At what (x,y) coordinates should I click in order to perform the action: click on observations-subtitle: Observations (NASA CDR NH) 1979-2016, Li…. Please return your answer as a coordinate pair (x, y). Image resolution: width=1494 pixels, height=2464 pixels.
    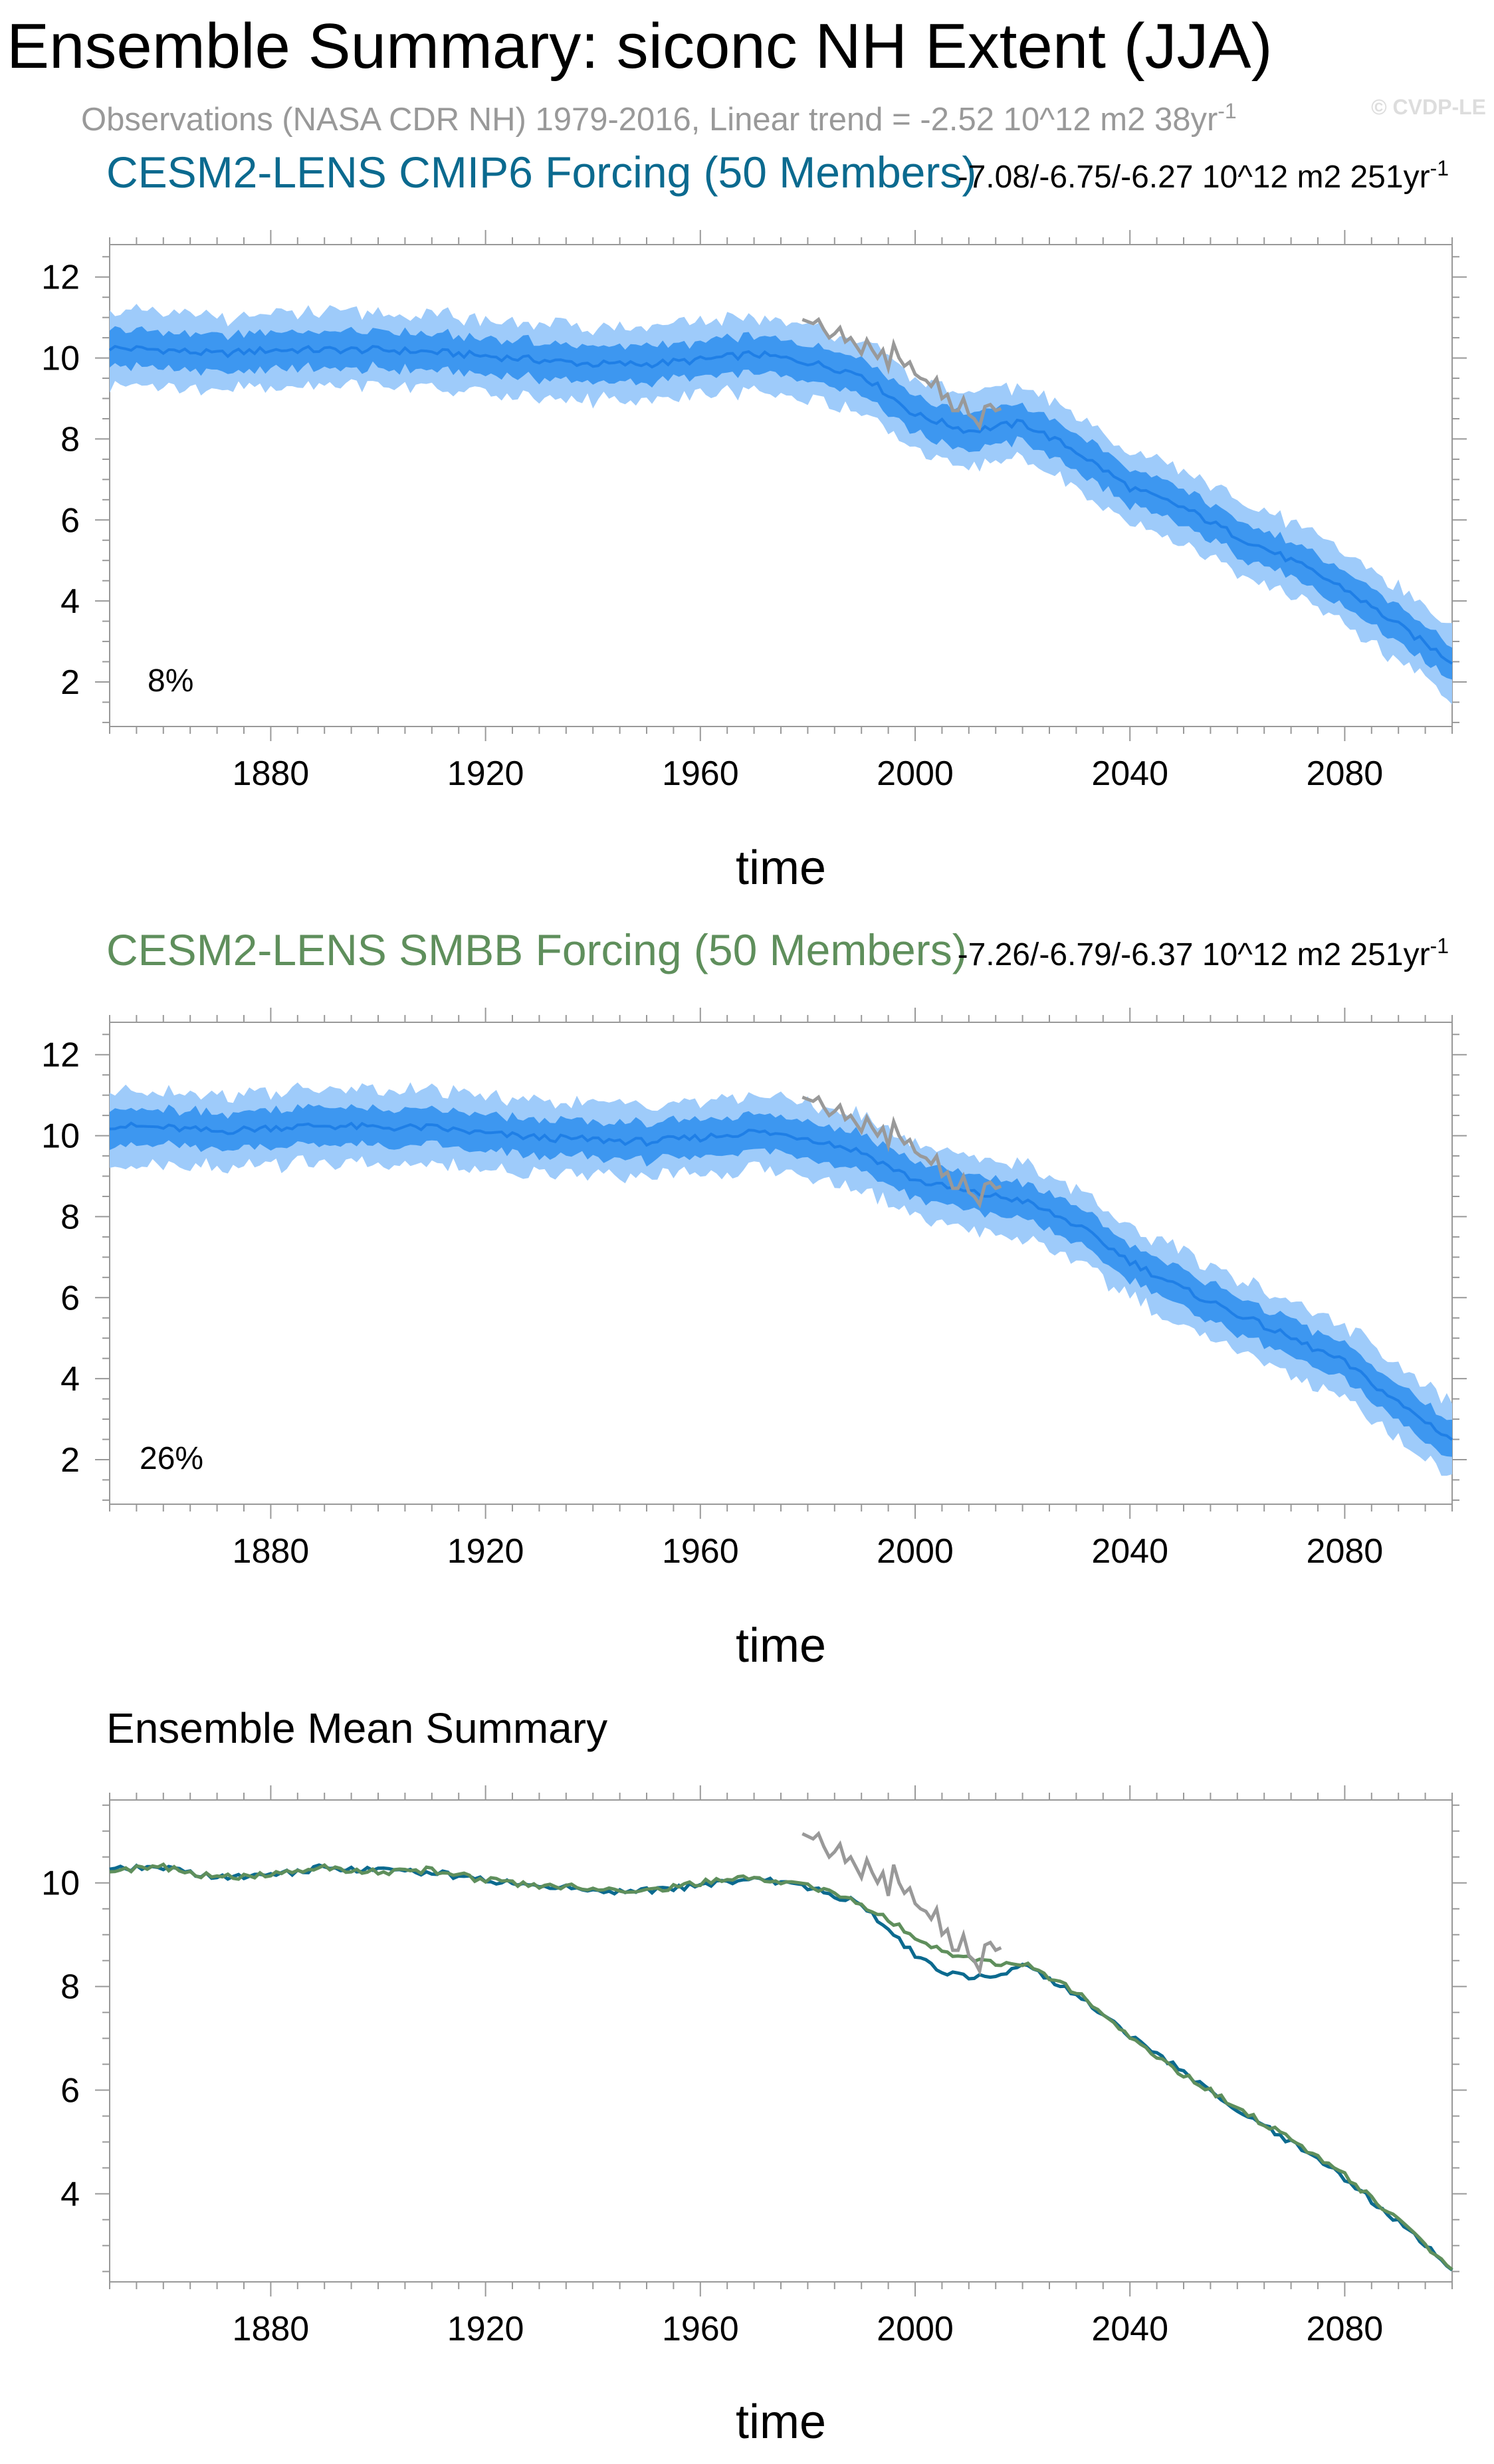
    Looking at the image, I should click on (659, 118).